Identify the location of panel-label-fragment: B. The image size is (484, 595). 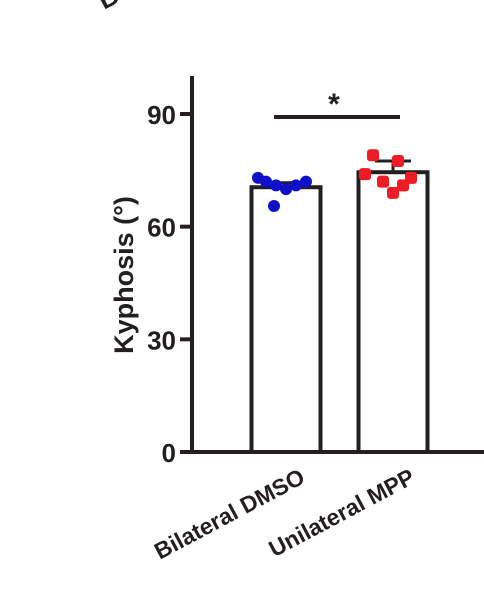
(108, 7).